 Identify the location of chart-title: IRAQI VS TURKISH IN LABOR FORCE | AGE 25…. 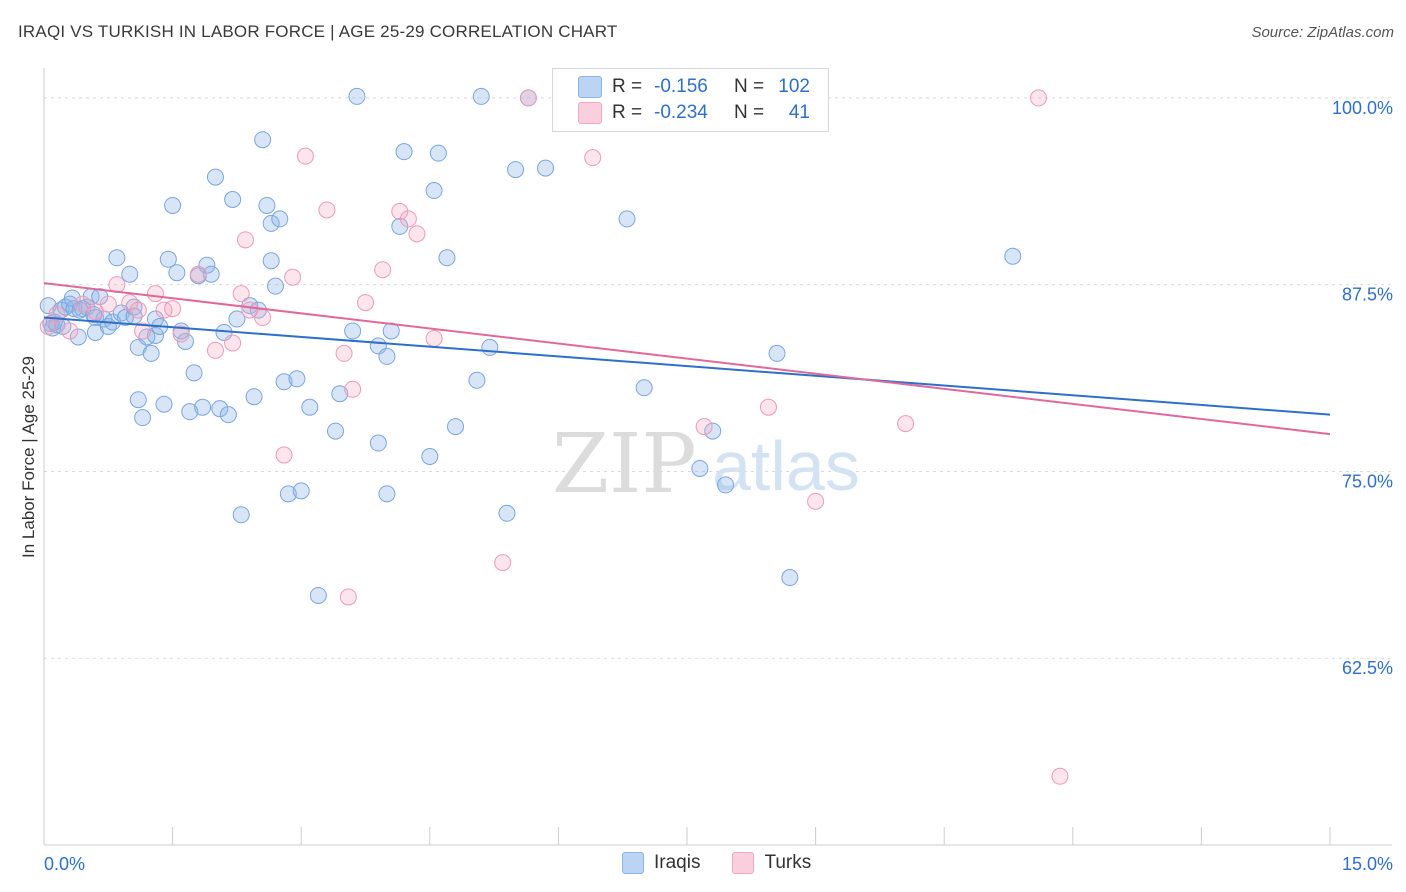
(318, 31).